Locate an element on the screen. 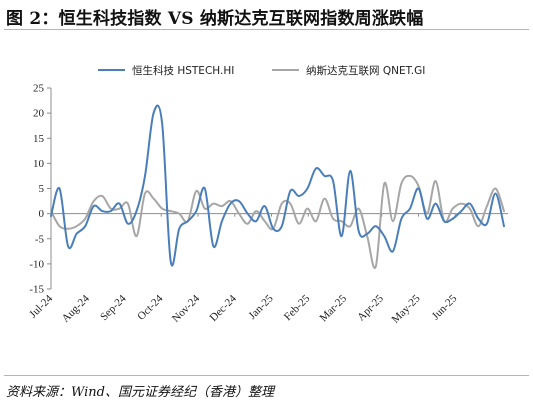 The image size is (533, 405). y-tick-label: 25 is located at coordinates (39, 89).